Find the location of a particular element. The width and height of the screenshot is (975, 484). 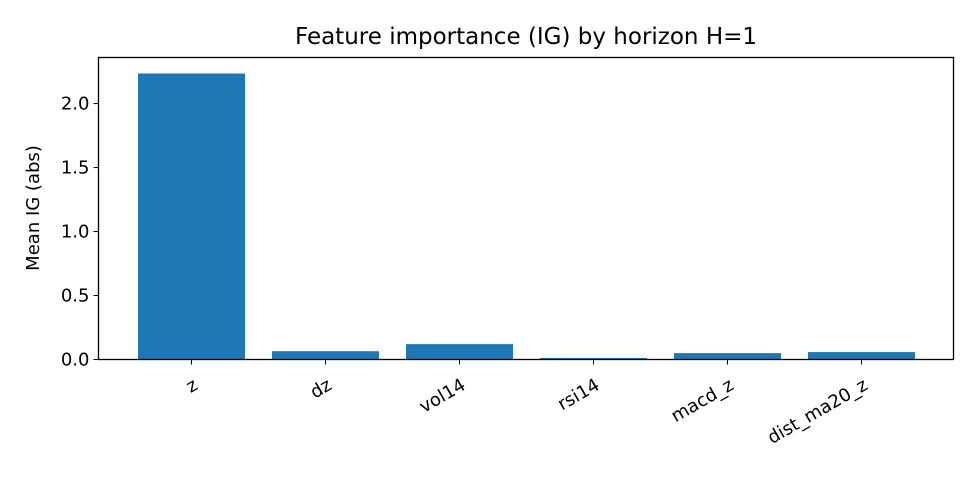

bar-macd_z is located at coordinates (727, 356).